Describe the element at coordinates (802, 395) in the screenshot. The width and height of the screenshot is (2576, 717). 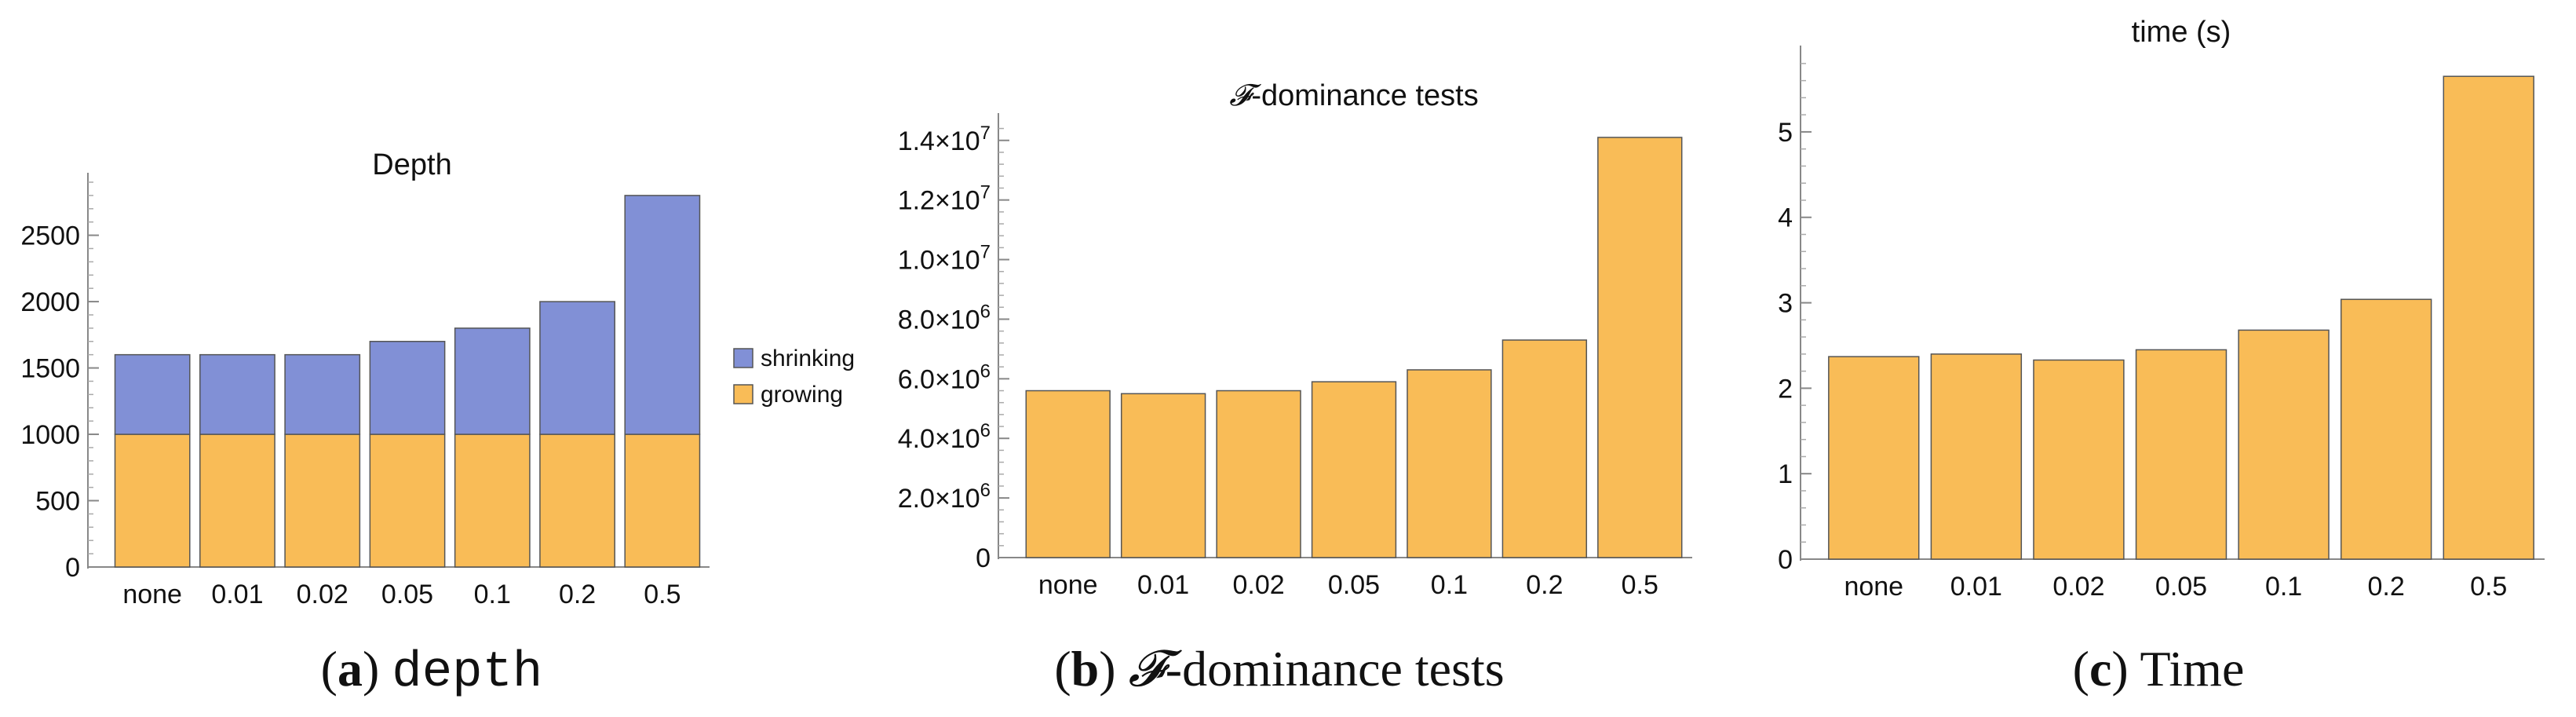
I see `legend-label-growing: growing` at that location.